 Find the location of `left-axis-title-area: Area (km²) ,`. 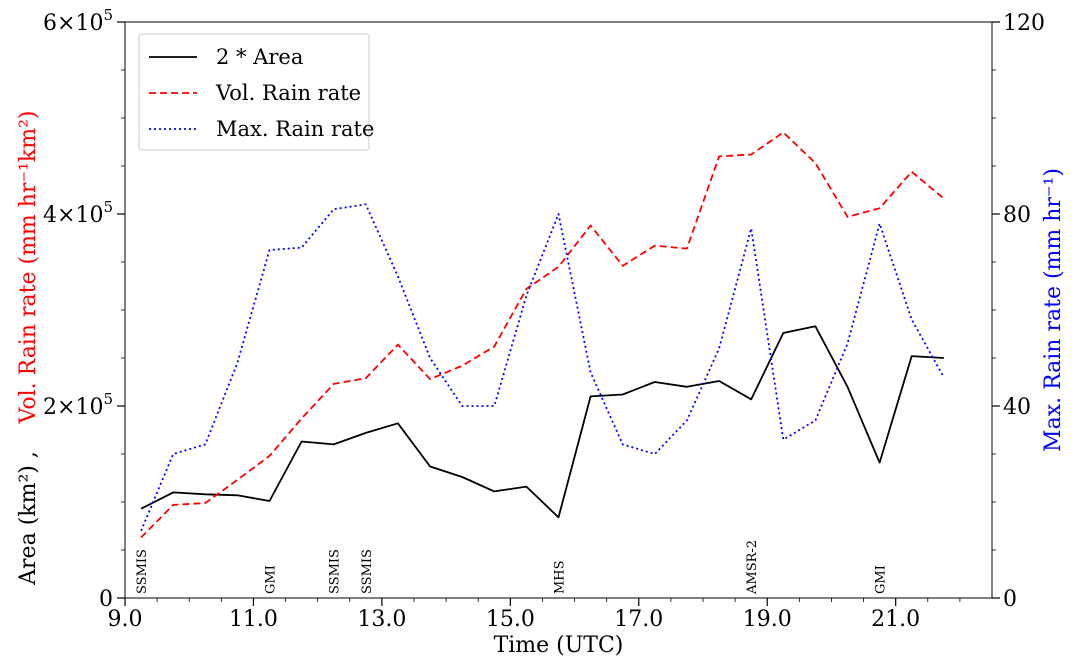

left-axis-title-area: Area (km²) , is located at coordinates (28, 518).